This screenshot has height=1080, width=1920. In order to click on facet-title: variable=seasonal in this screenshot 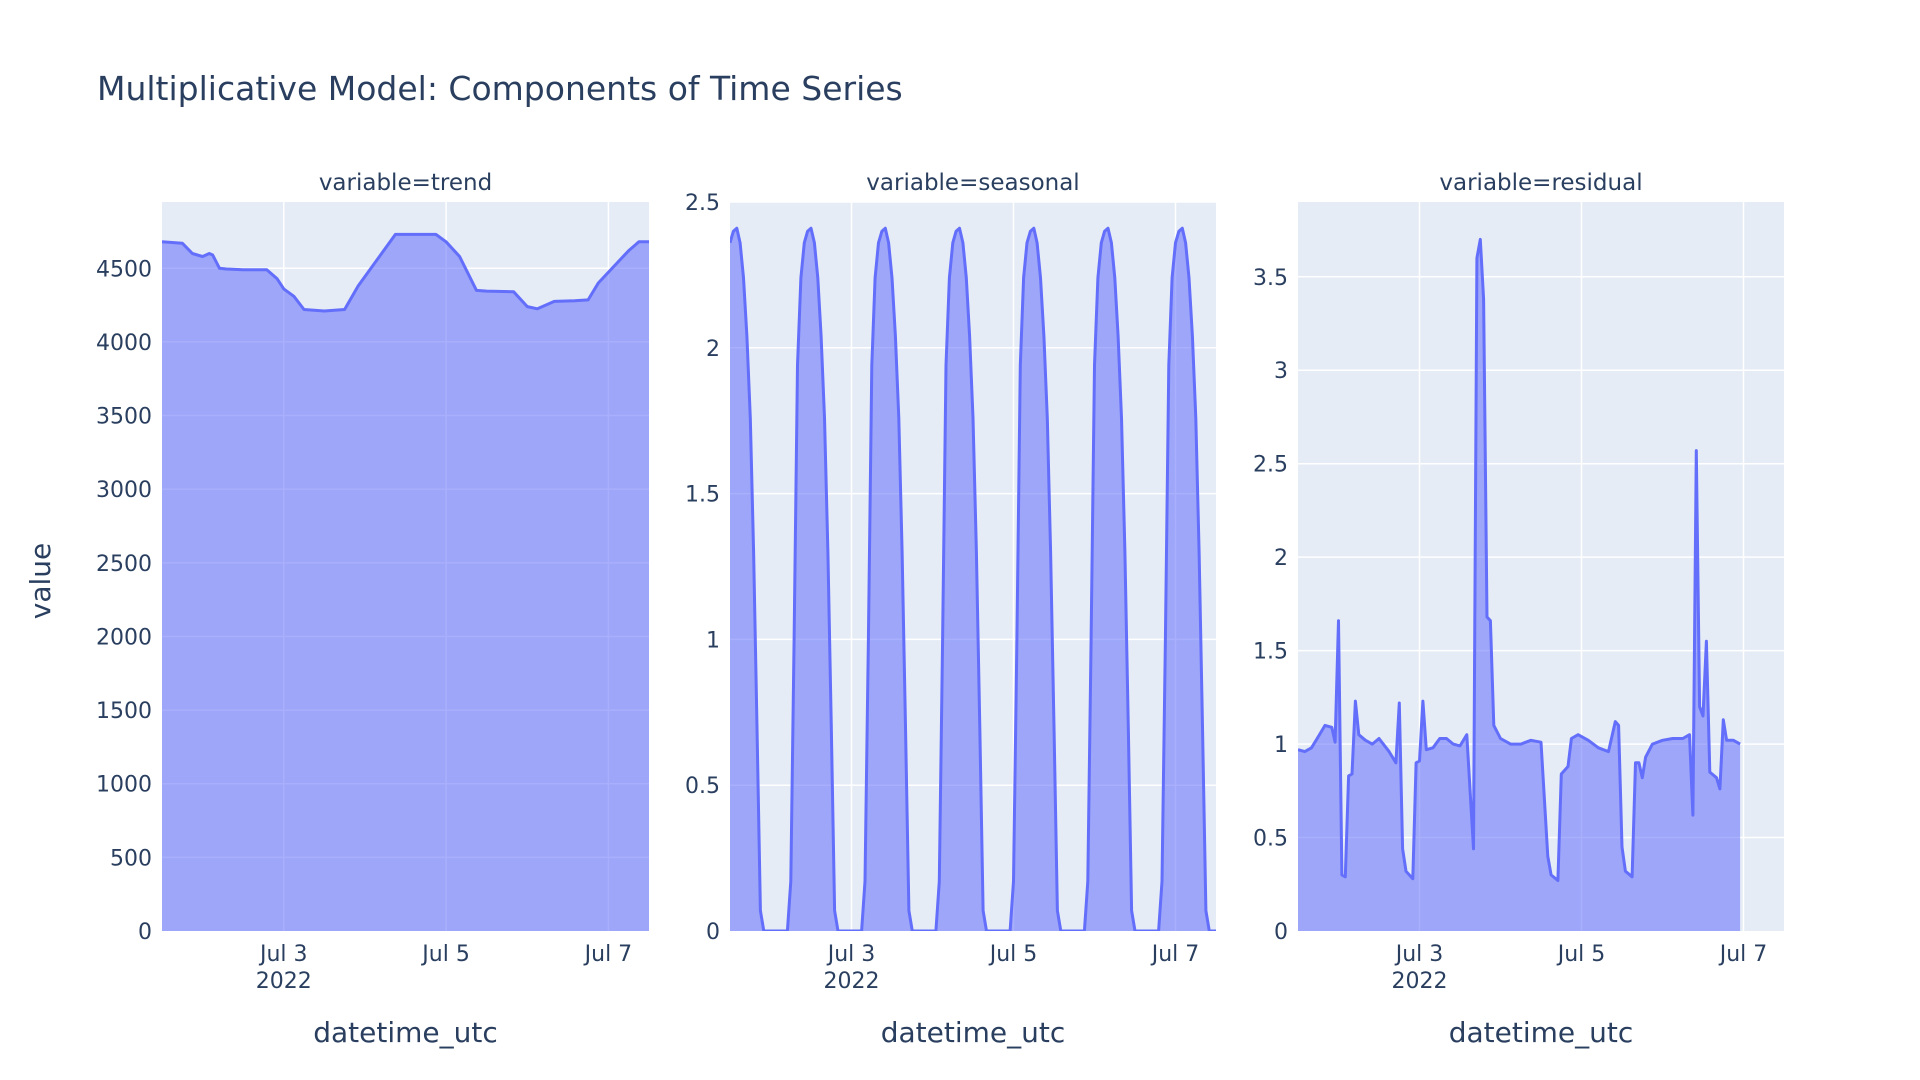, I will do `click(972, 183)`.